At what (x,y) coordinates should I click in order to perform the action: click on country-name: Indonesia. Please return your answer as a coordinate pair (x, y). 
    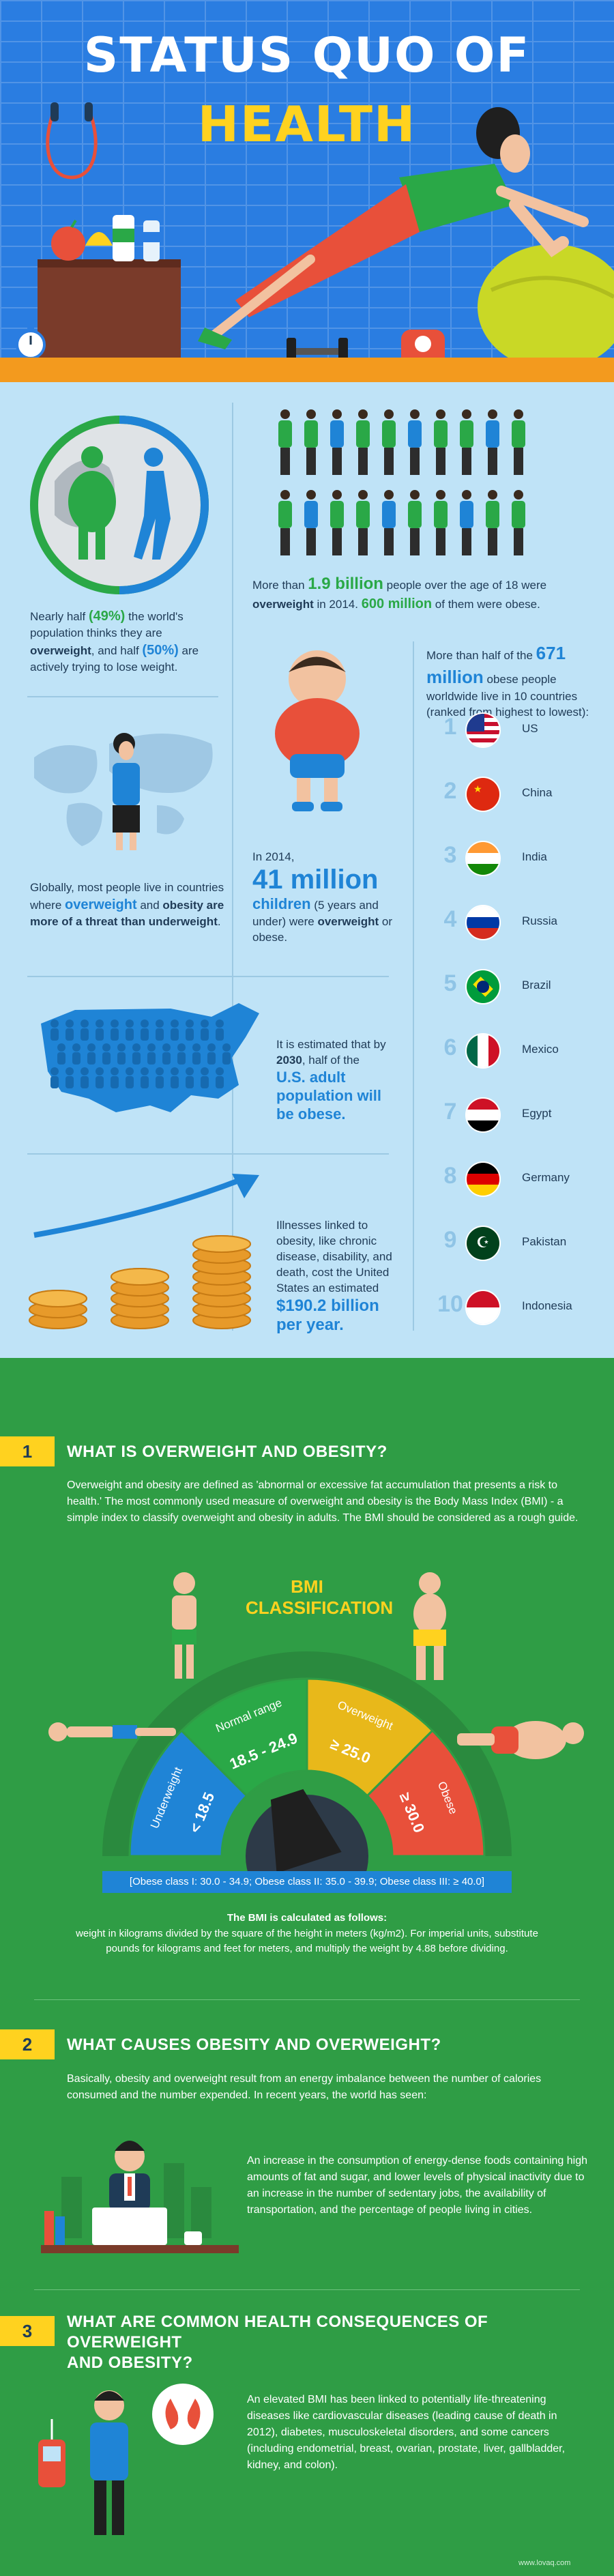
    Looking at the image, I should click on (547, 1305).